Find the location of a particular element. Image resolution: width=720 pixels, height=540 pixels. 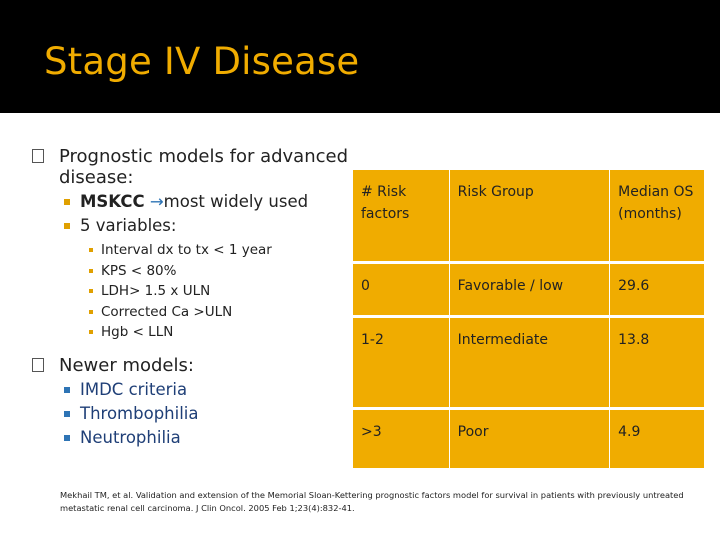

slide-title: Stage IV Disease is located at coordinates (202, 61).